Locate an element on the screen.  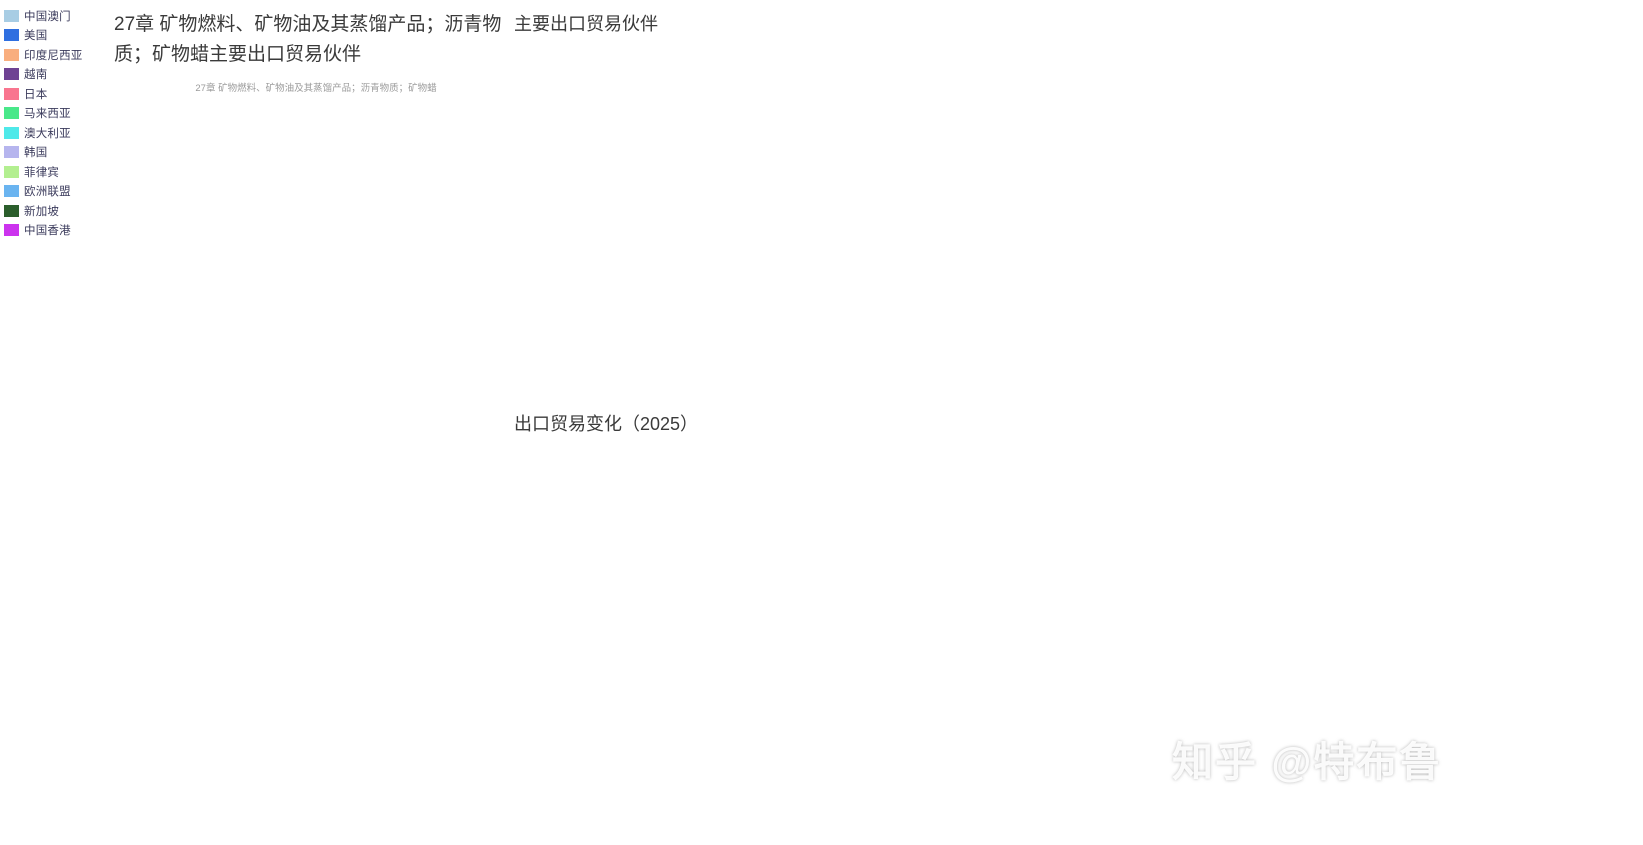
legend-item-label: 美国 is located at coordinates (36, 36).